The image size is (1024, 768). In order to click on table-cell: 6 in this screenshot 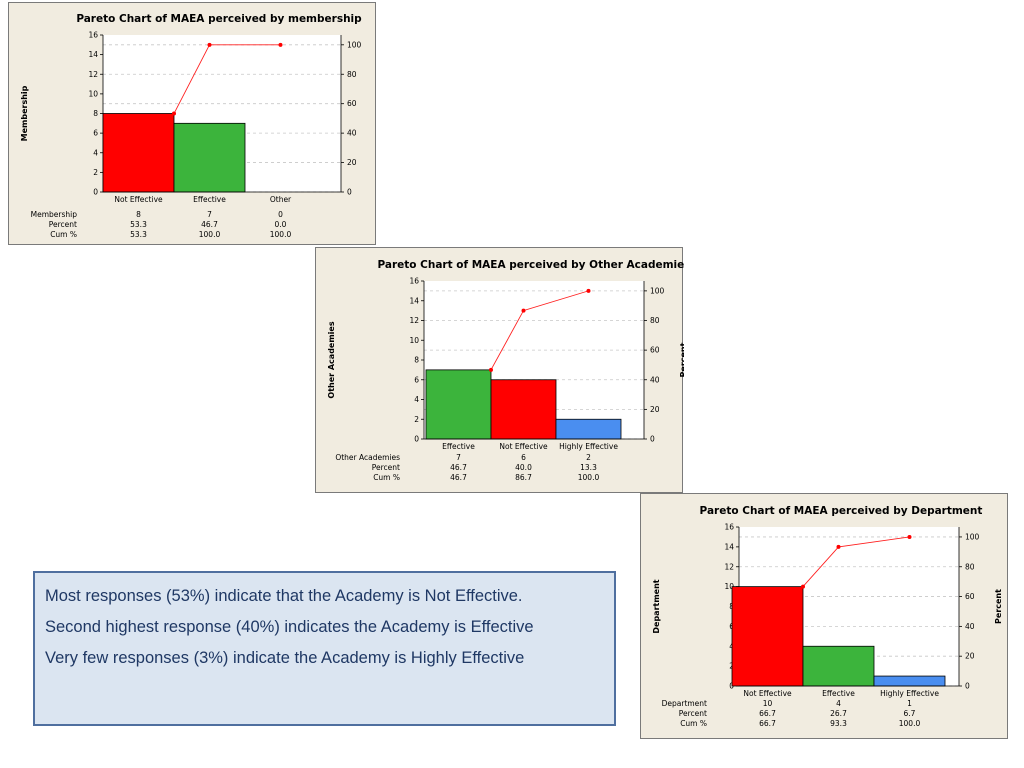, I will do `click(523, 457)`.